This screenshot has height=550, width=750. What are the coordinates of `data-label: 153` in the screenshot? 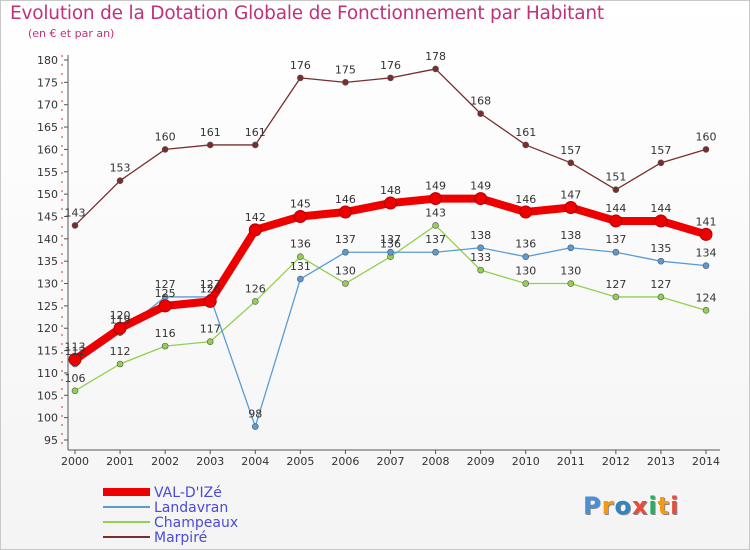 It's located at (120, 168).